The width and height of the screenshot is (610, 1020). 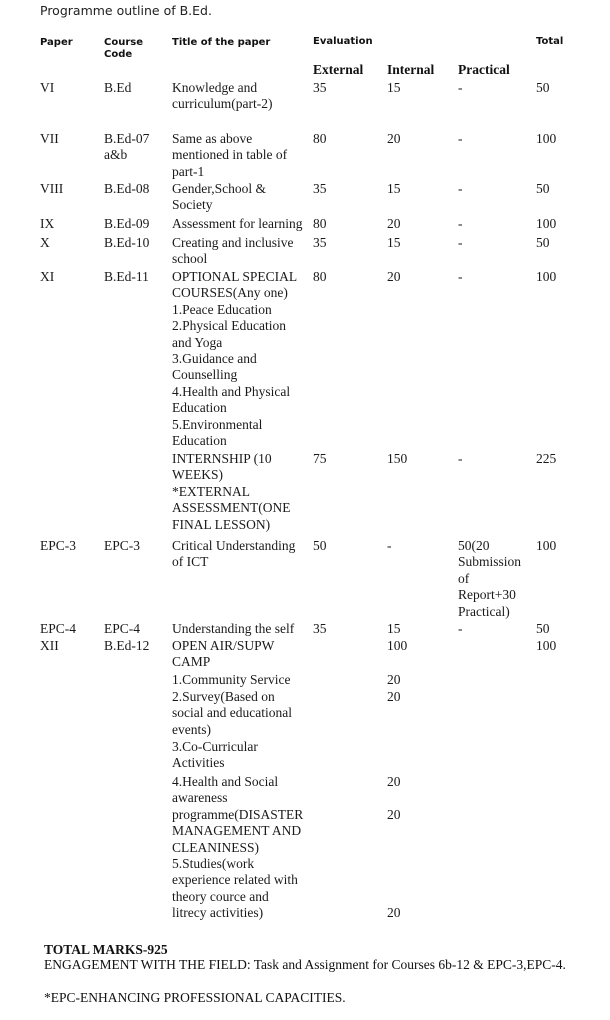 I want to click on header-paper: Paper, so click(x=56, y=42).